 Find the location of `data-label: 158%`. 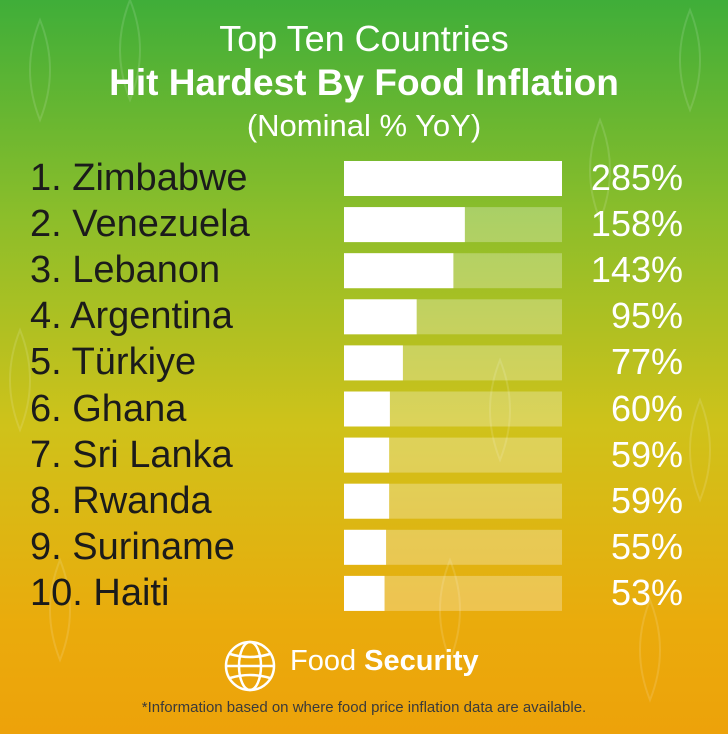

data-label: 158% is located at coordinates (636, 224).